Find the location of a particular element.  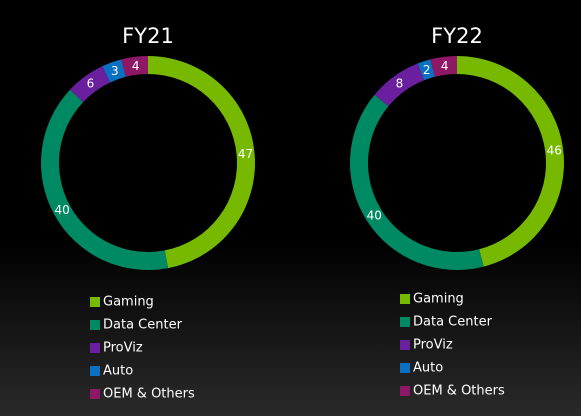

slice-label-auto: 2 is located at coordinates (427, 70).